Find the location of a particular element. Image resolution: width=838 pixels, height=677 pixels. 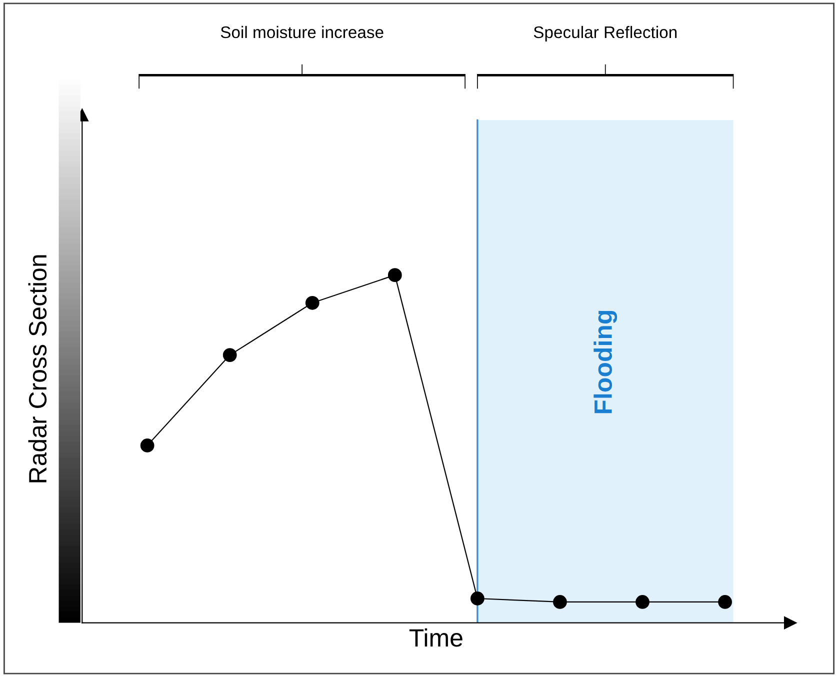

text: Soil moisture increase is located at coordinates (302, 32).